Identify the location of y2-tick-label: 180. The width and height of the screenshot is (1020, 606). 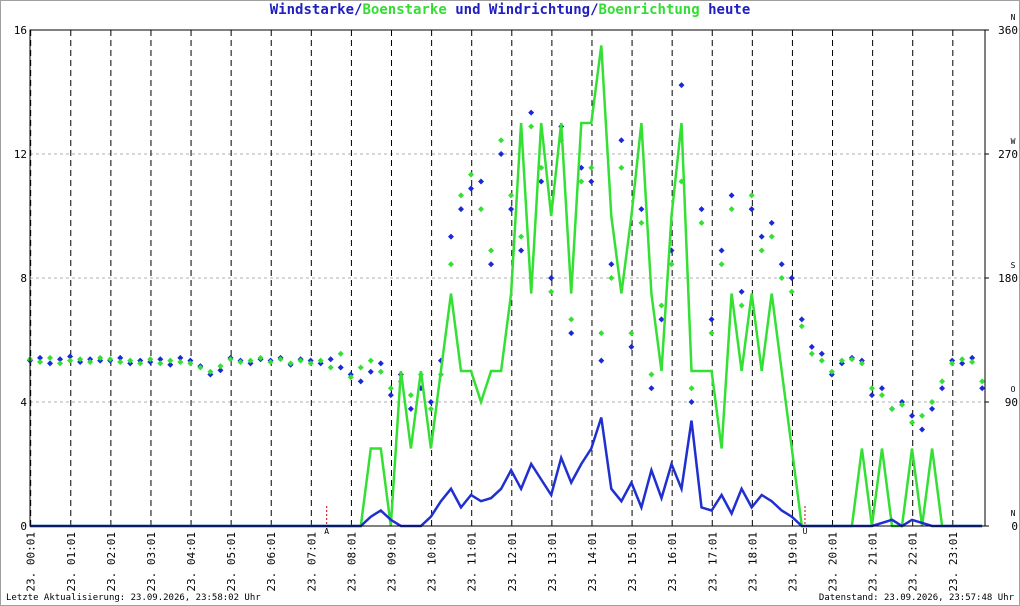
(1008, 278).